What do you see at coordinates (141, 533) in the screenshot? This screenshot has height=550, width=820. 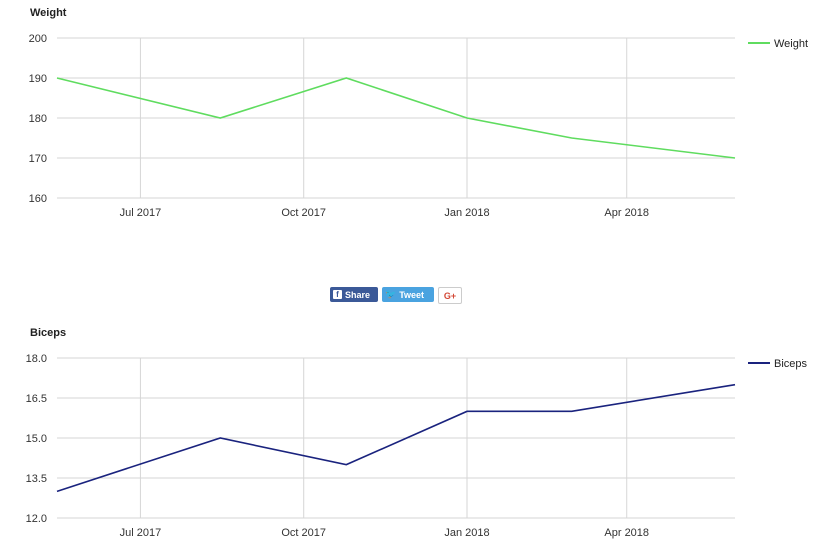 I see `biceps-x-tick-label: Jul 2017` at bounding box center [141, 533].